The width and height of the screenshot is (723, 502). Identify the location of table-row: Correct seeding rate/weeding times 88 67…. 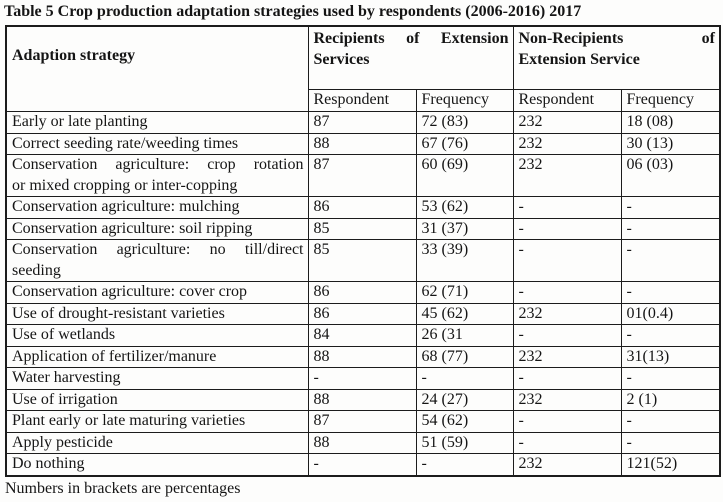
(363, 143).